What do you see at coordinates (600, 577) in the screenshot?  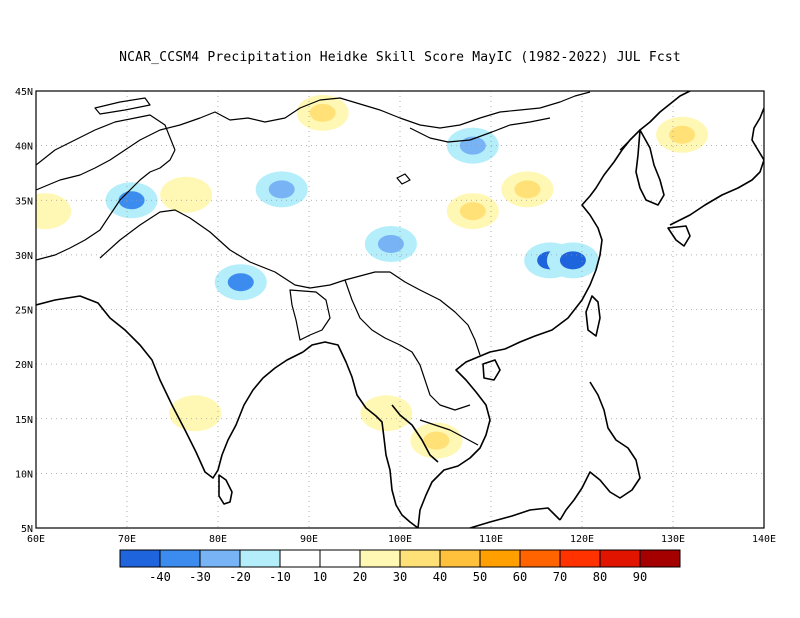 I see `colorbar-label: 80` at bounding box center [600, 577].